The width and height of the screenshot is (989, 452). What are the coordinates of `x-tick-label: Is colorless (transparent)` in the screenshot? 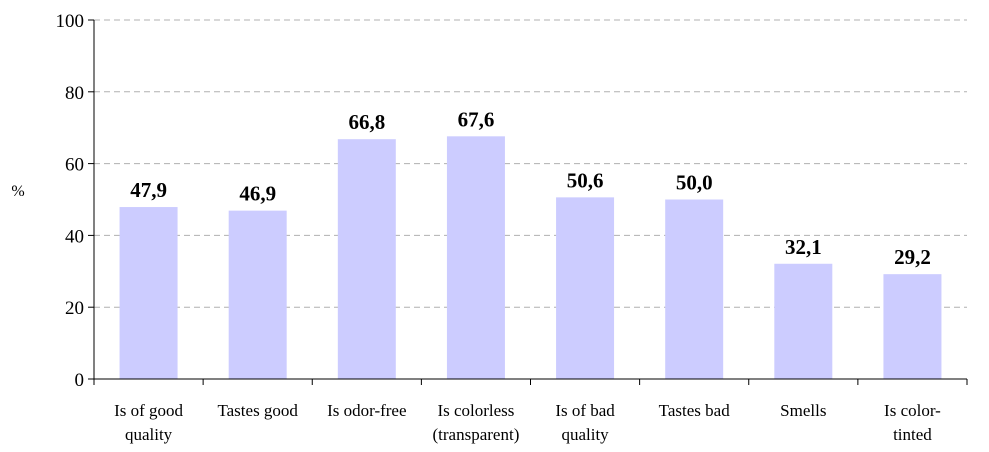 It's located at (476, 422).